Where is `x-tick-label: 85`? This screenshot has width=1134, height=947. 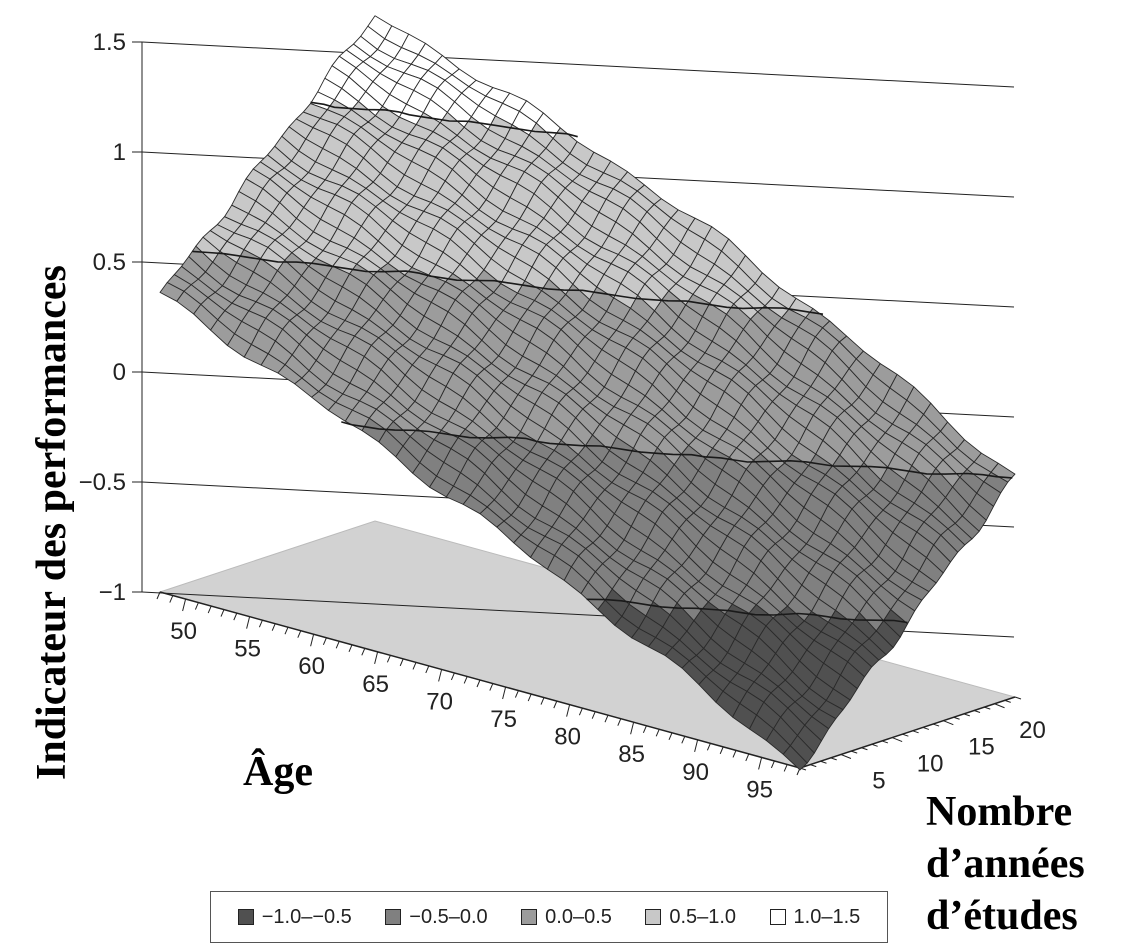
x-tick-label: 85 is located at coordinates (631, 754).